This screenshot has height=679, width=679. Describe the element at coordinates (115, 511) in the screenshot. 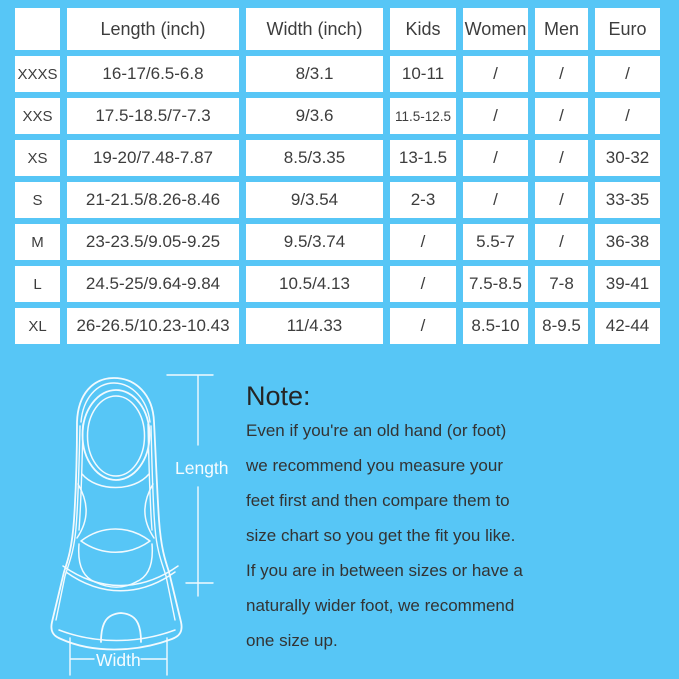

I see `instep-pinch-lines` at that location.